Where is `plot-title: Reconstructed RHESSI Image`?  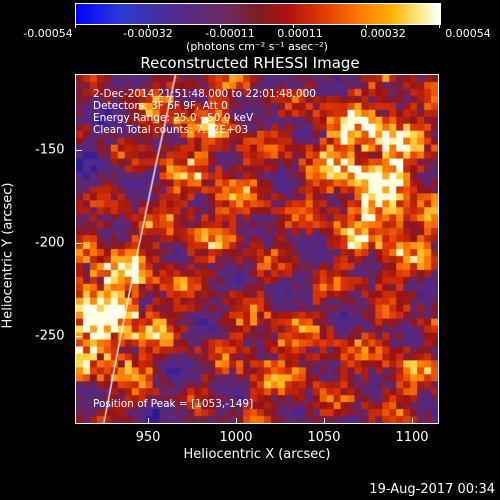 plot-title: Reconstructed RHESSI Image is located at coordinates (250, 63).